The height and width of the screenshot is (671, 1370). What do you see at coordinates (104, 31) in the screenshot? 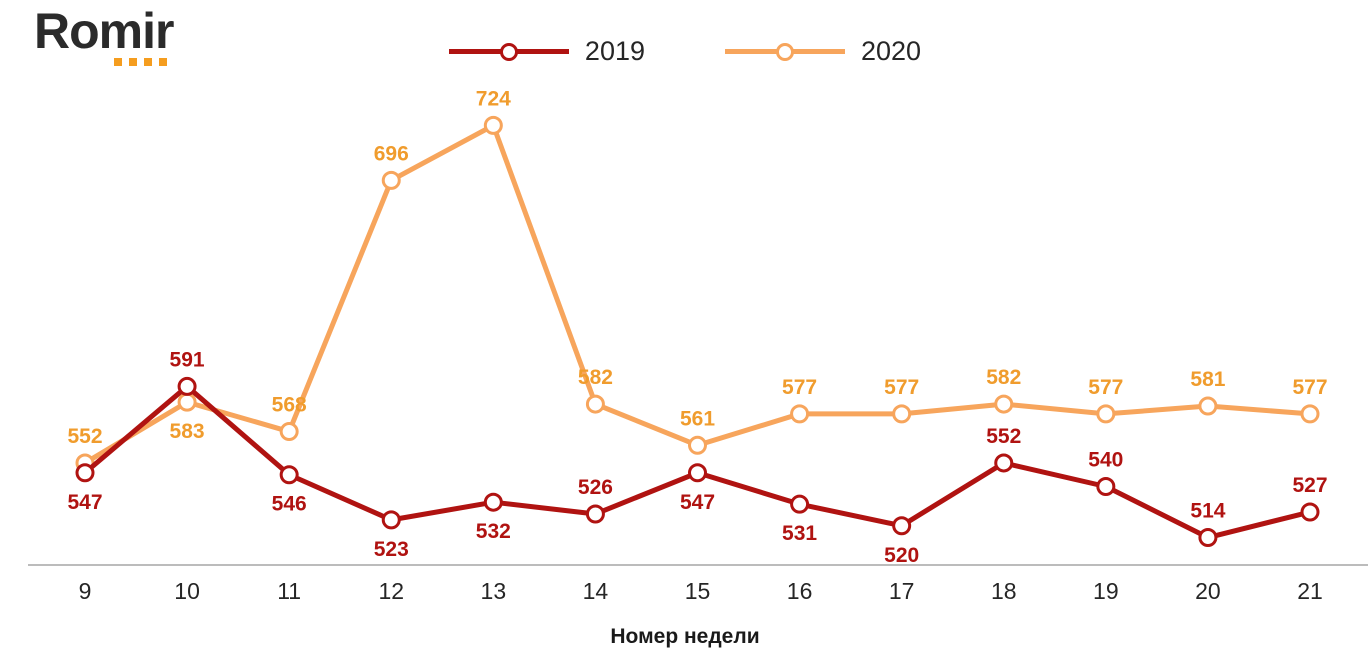
I see `romir-logo-text: Romir` at bounding box center [104, 31].